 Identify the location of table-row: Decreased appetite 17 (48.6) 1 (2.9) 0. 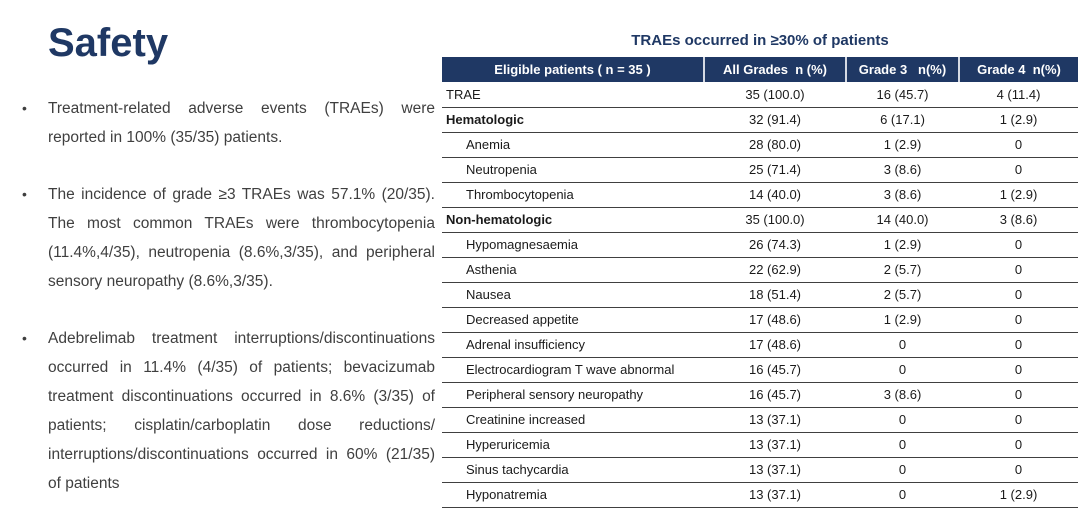
(760, 320).